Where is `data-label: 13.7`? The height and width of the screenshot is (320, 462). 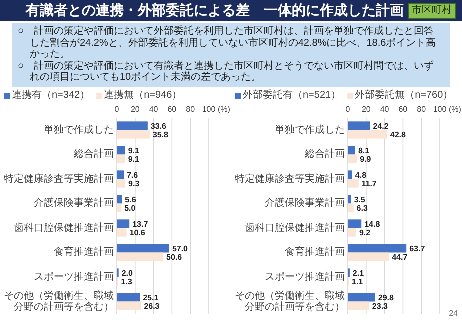
data-label: 13.7 is located at coordinates (140, 224).